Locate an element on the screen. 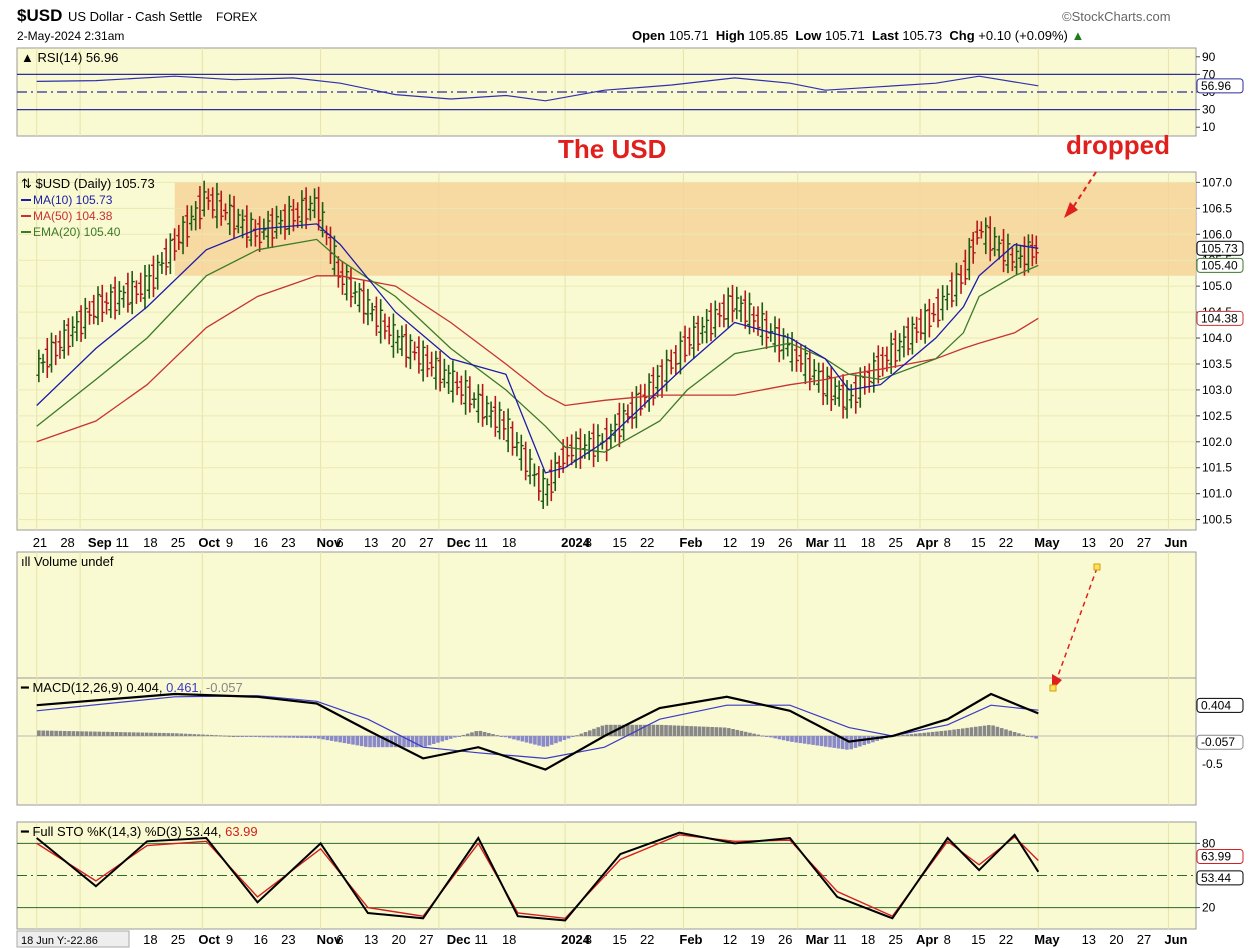  brand-label: ©StockCharts.com is located at coordinates (1116, 16).